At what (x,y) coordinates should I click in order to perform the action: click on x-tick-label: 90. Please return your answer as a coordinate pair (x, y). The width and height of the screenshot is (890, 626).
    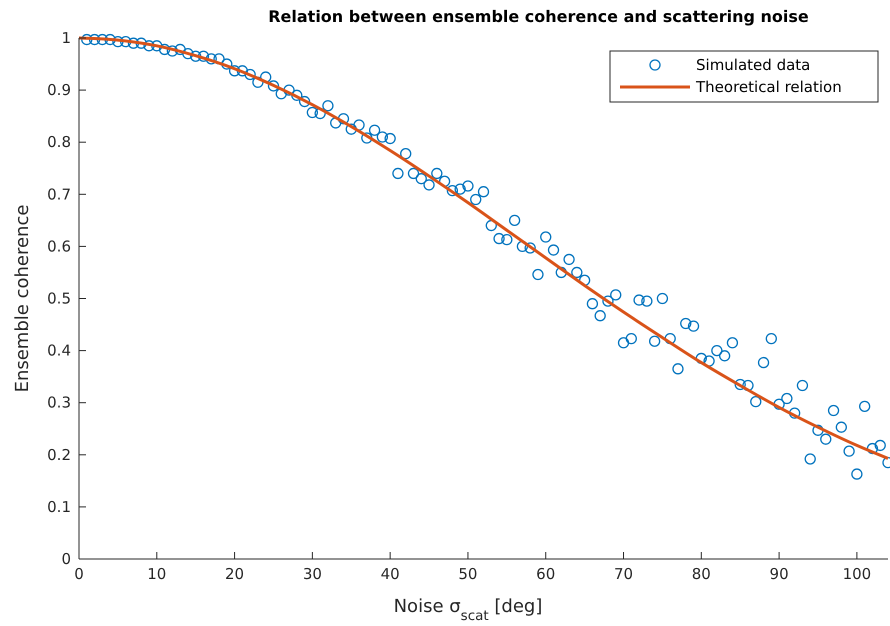
    Looking at the image, I should click on (779, 574).